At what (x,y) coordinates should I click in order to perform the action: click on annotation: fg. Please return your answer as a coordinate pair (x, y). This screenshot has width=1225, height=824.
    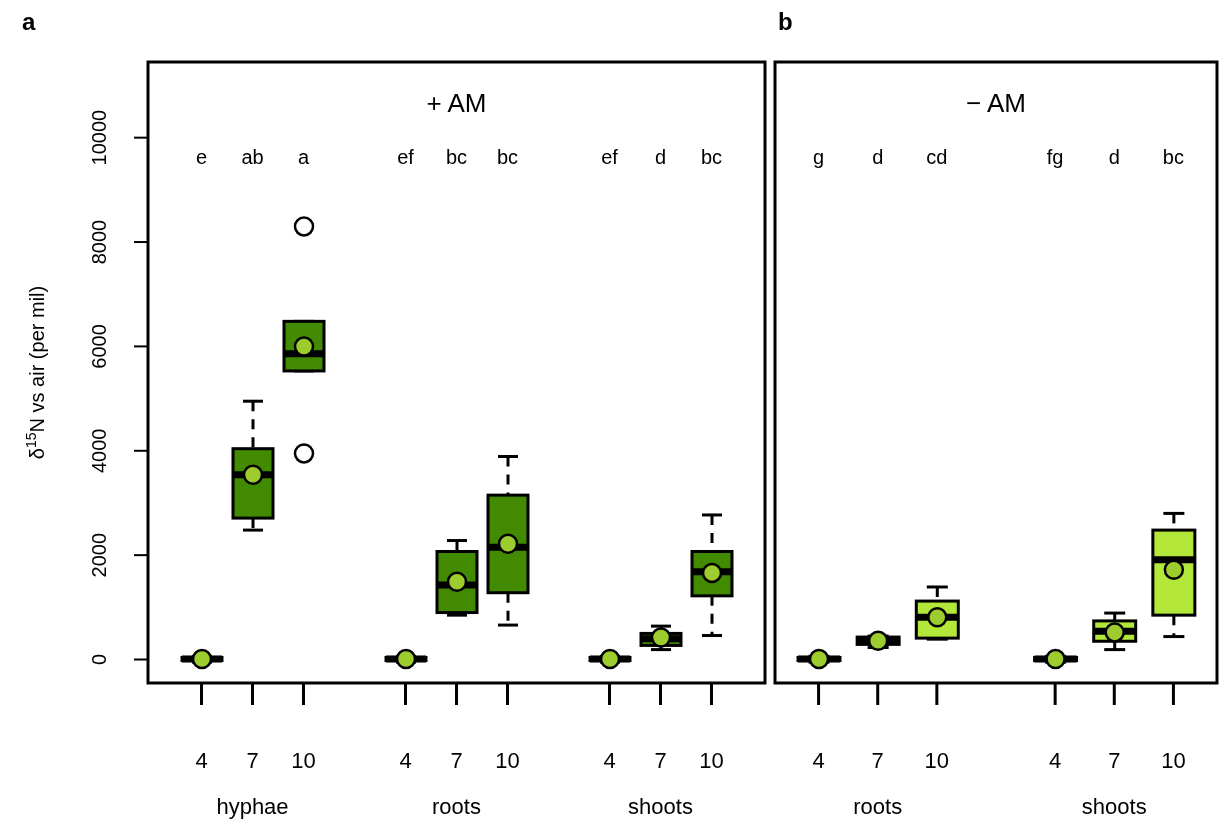
    Looking at the image, I should click on (1055, 156).